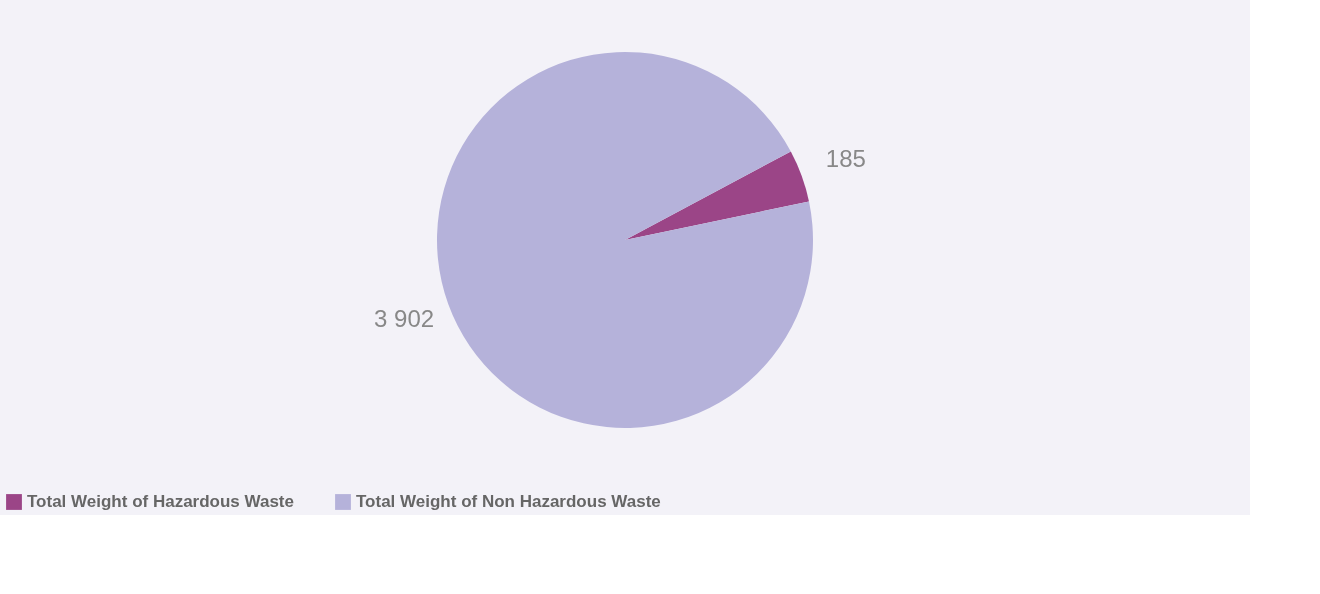 This screenshot has height=594, width=1320. Describe the element at coordinates (717, 195) in the screenshot. I see `pie-slice` at that location.